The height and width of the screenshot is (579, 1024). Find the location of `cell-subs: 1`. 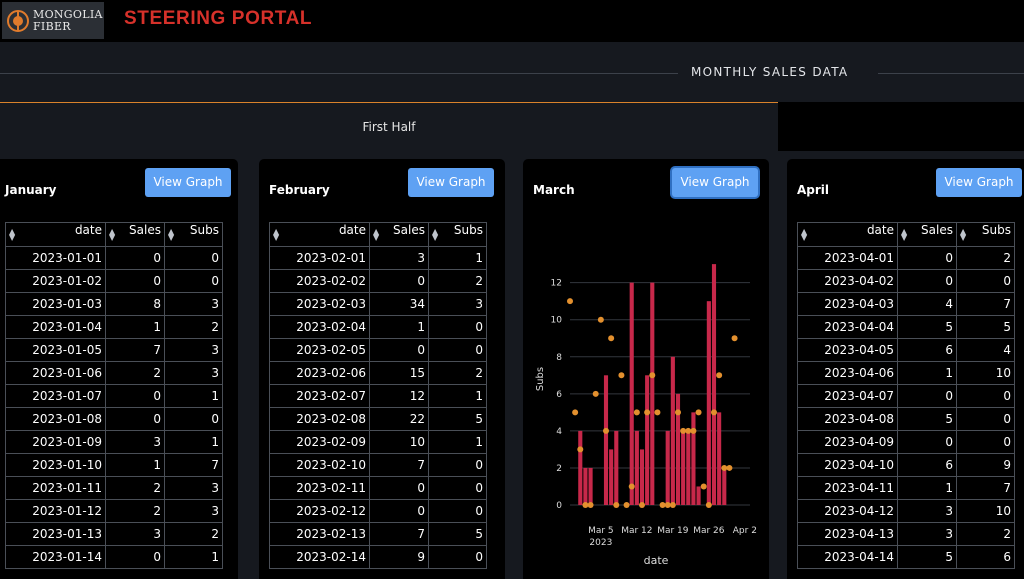

cell-subs: 1 is located at coordinates (457, 258).